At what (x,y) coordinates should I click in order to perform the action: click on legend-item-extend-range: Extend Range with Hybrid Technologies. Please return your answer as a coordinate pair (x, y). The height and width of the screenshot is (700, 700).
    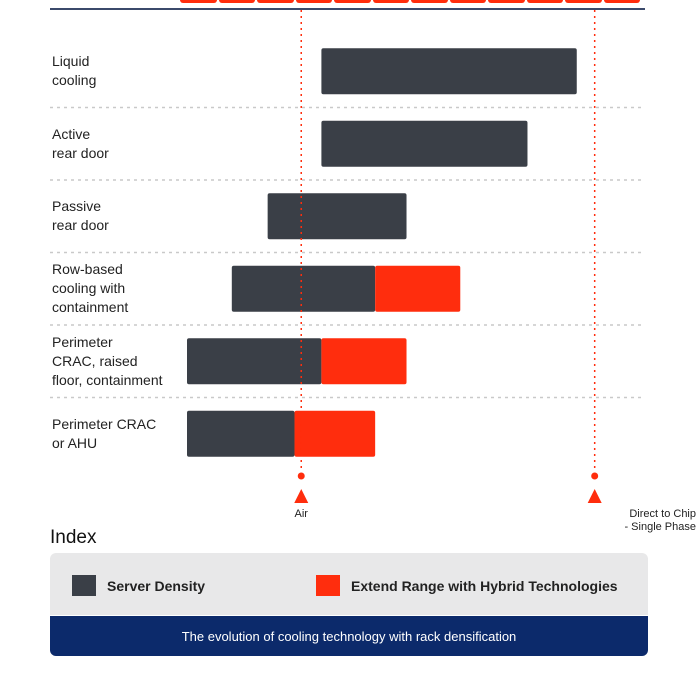
    Looking at the image, I should click on (467, 585).